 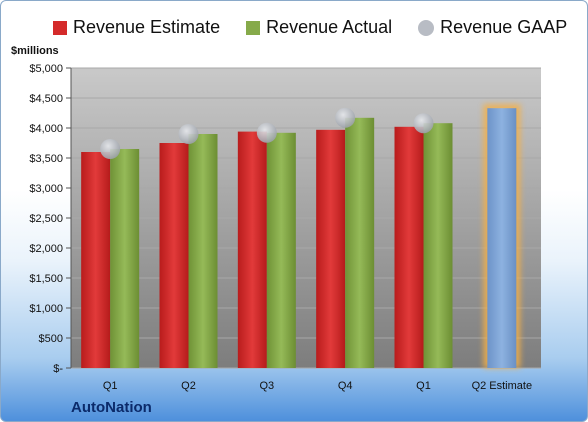 I want to click on legend-item-revenue-estimate: Revenue Estimate, so click(x=136, y=27).